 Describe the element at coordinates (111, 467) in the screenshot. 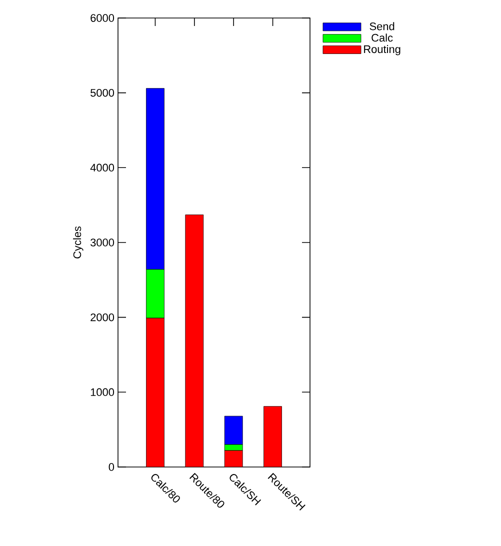

I see `y-tick-label: 0` at that location.